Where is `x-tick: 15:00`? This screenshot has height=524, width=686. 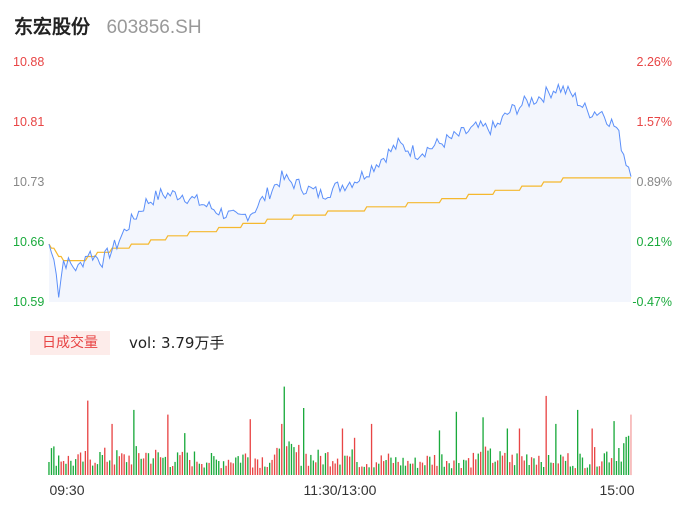
x-tick: 15:00 is located at coordinates (616, 490).